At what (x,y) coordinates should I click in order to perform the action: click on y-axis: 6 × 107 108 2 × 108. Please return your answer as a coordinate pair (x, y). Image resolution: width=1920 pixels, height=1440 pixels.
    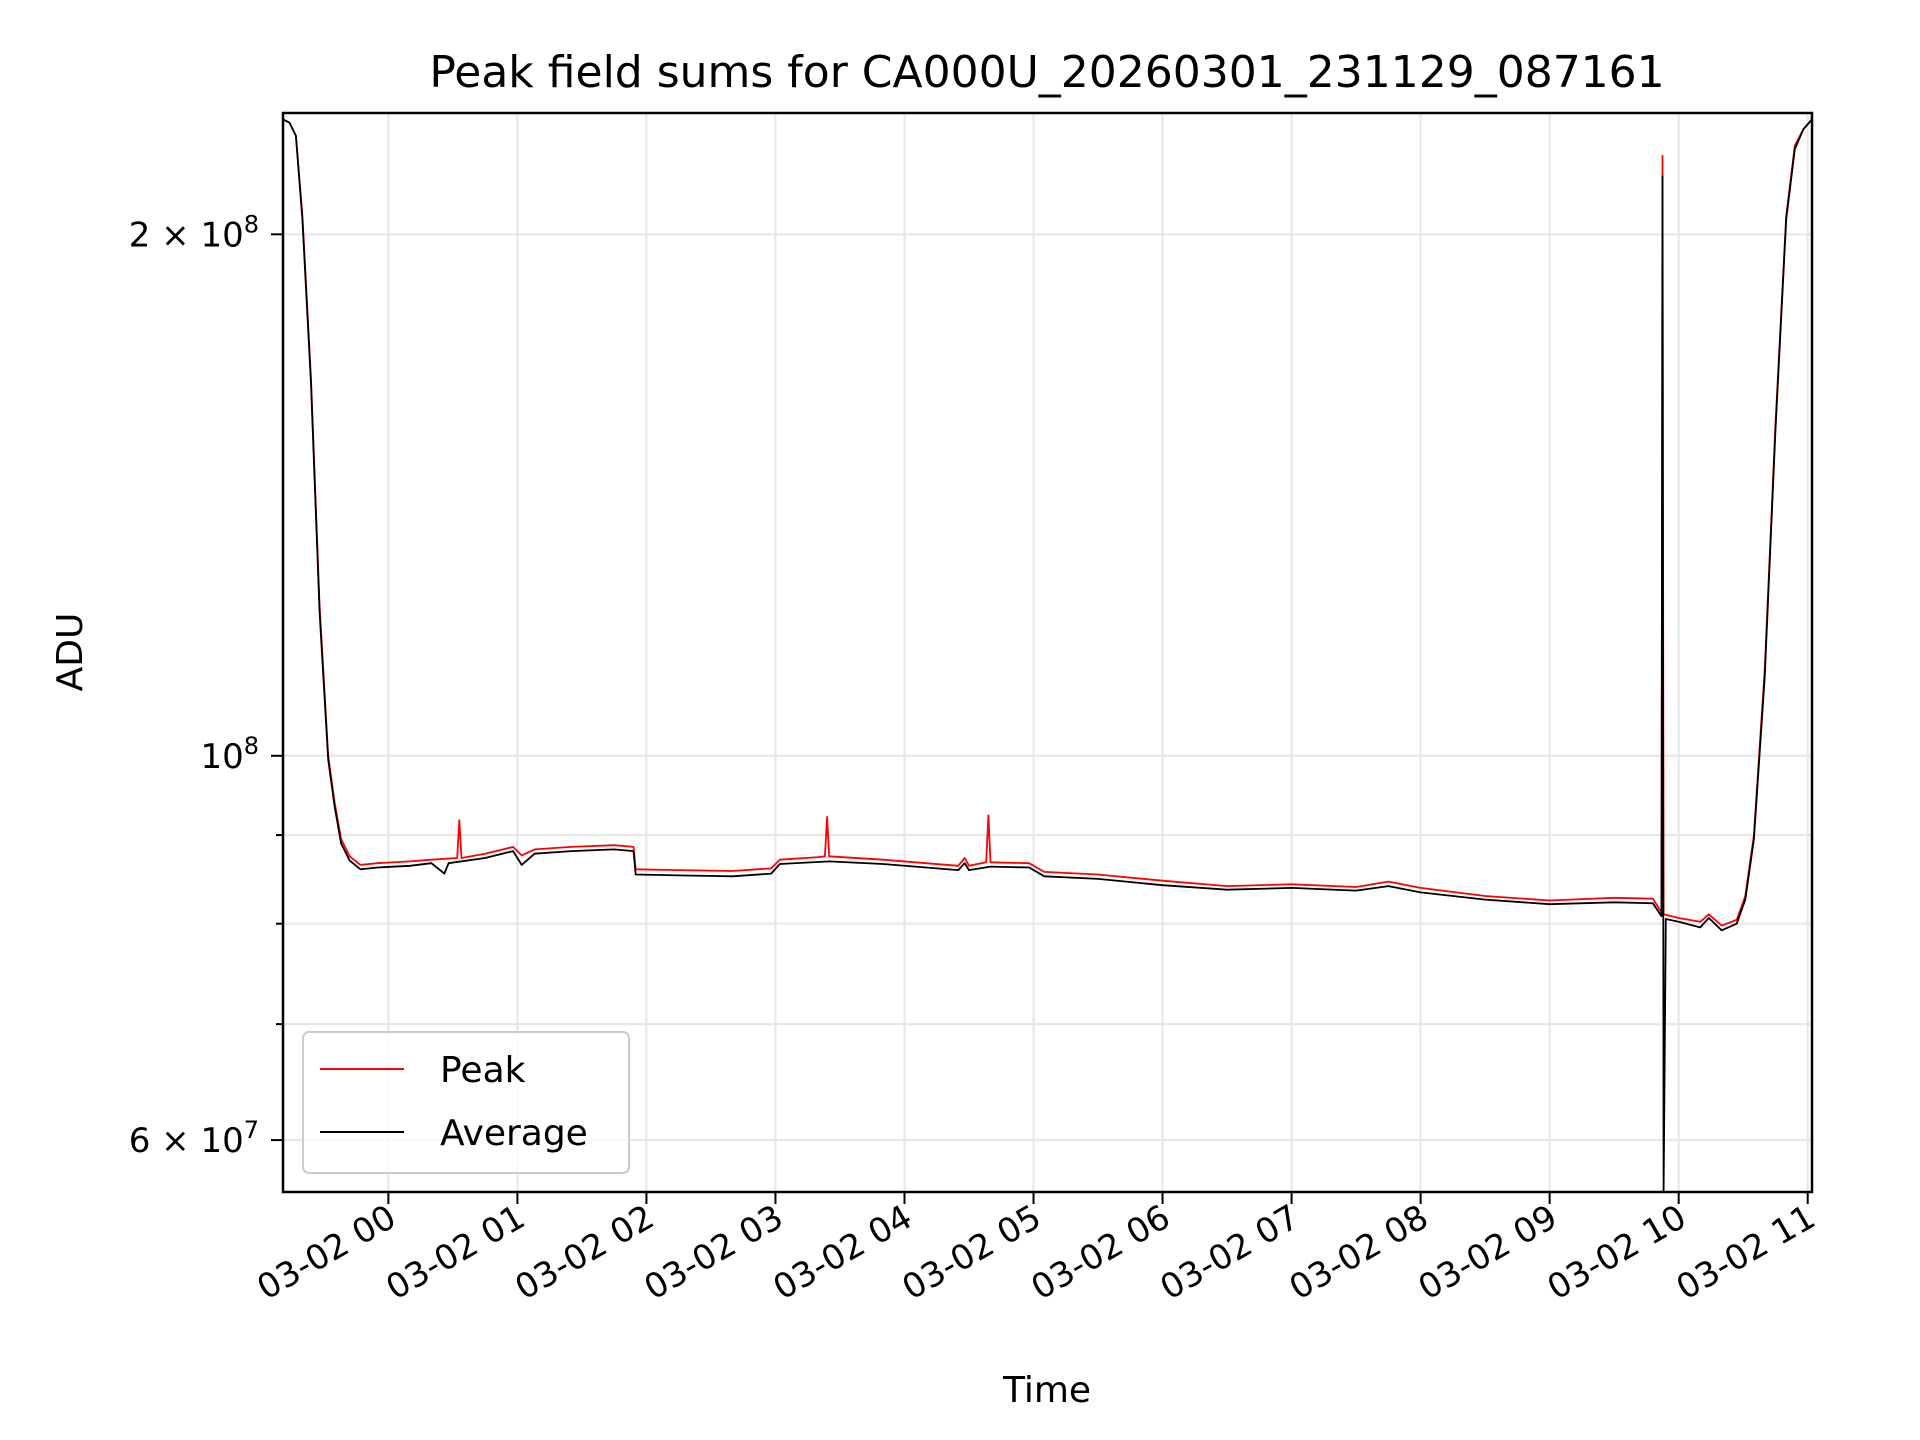
    Looking at the image, I should click on (206, 685).